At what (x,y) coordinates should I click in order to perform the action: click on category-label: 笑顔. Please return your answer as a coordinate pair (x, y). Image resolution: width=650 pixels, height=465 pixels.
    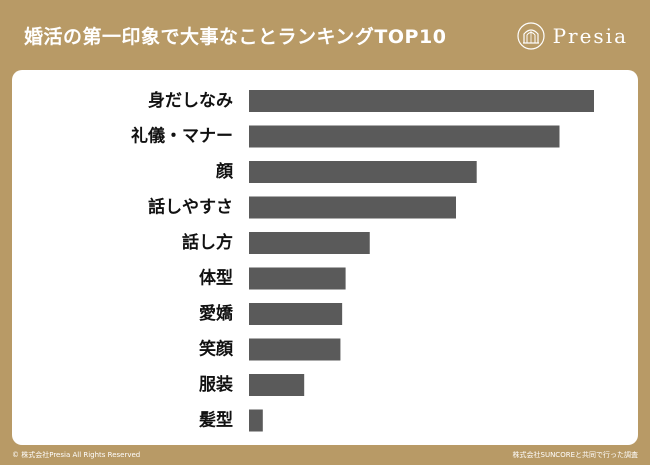
    Looking at the image, I should click on (216, 349).